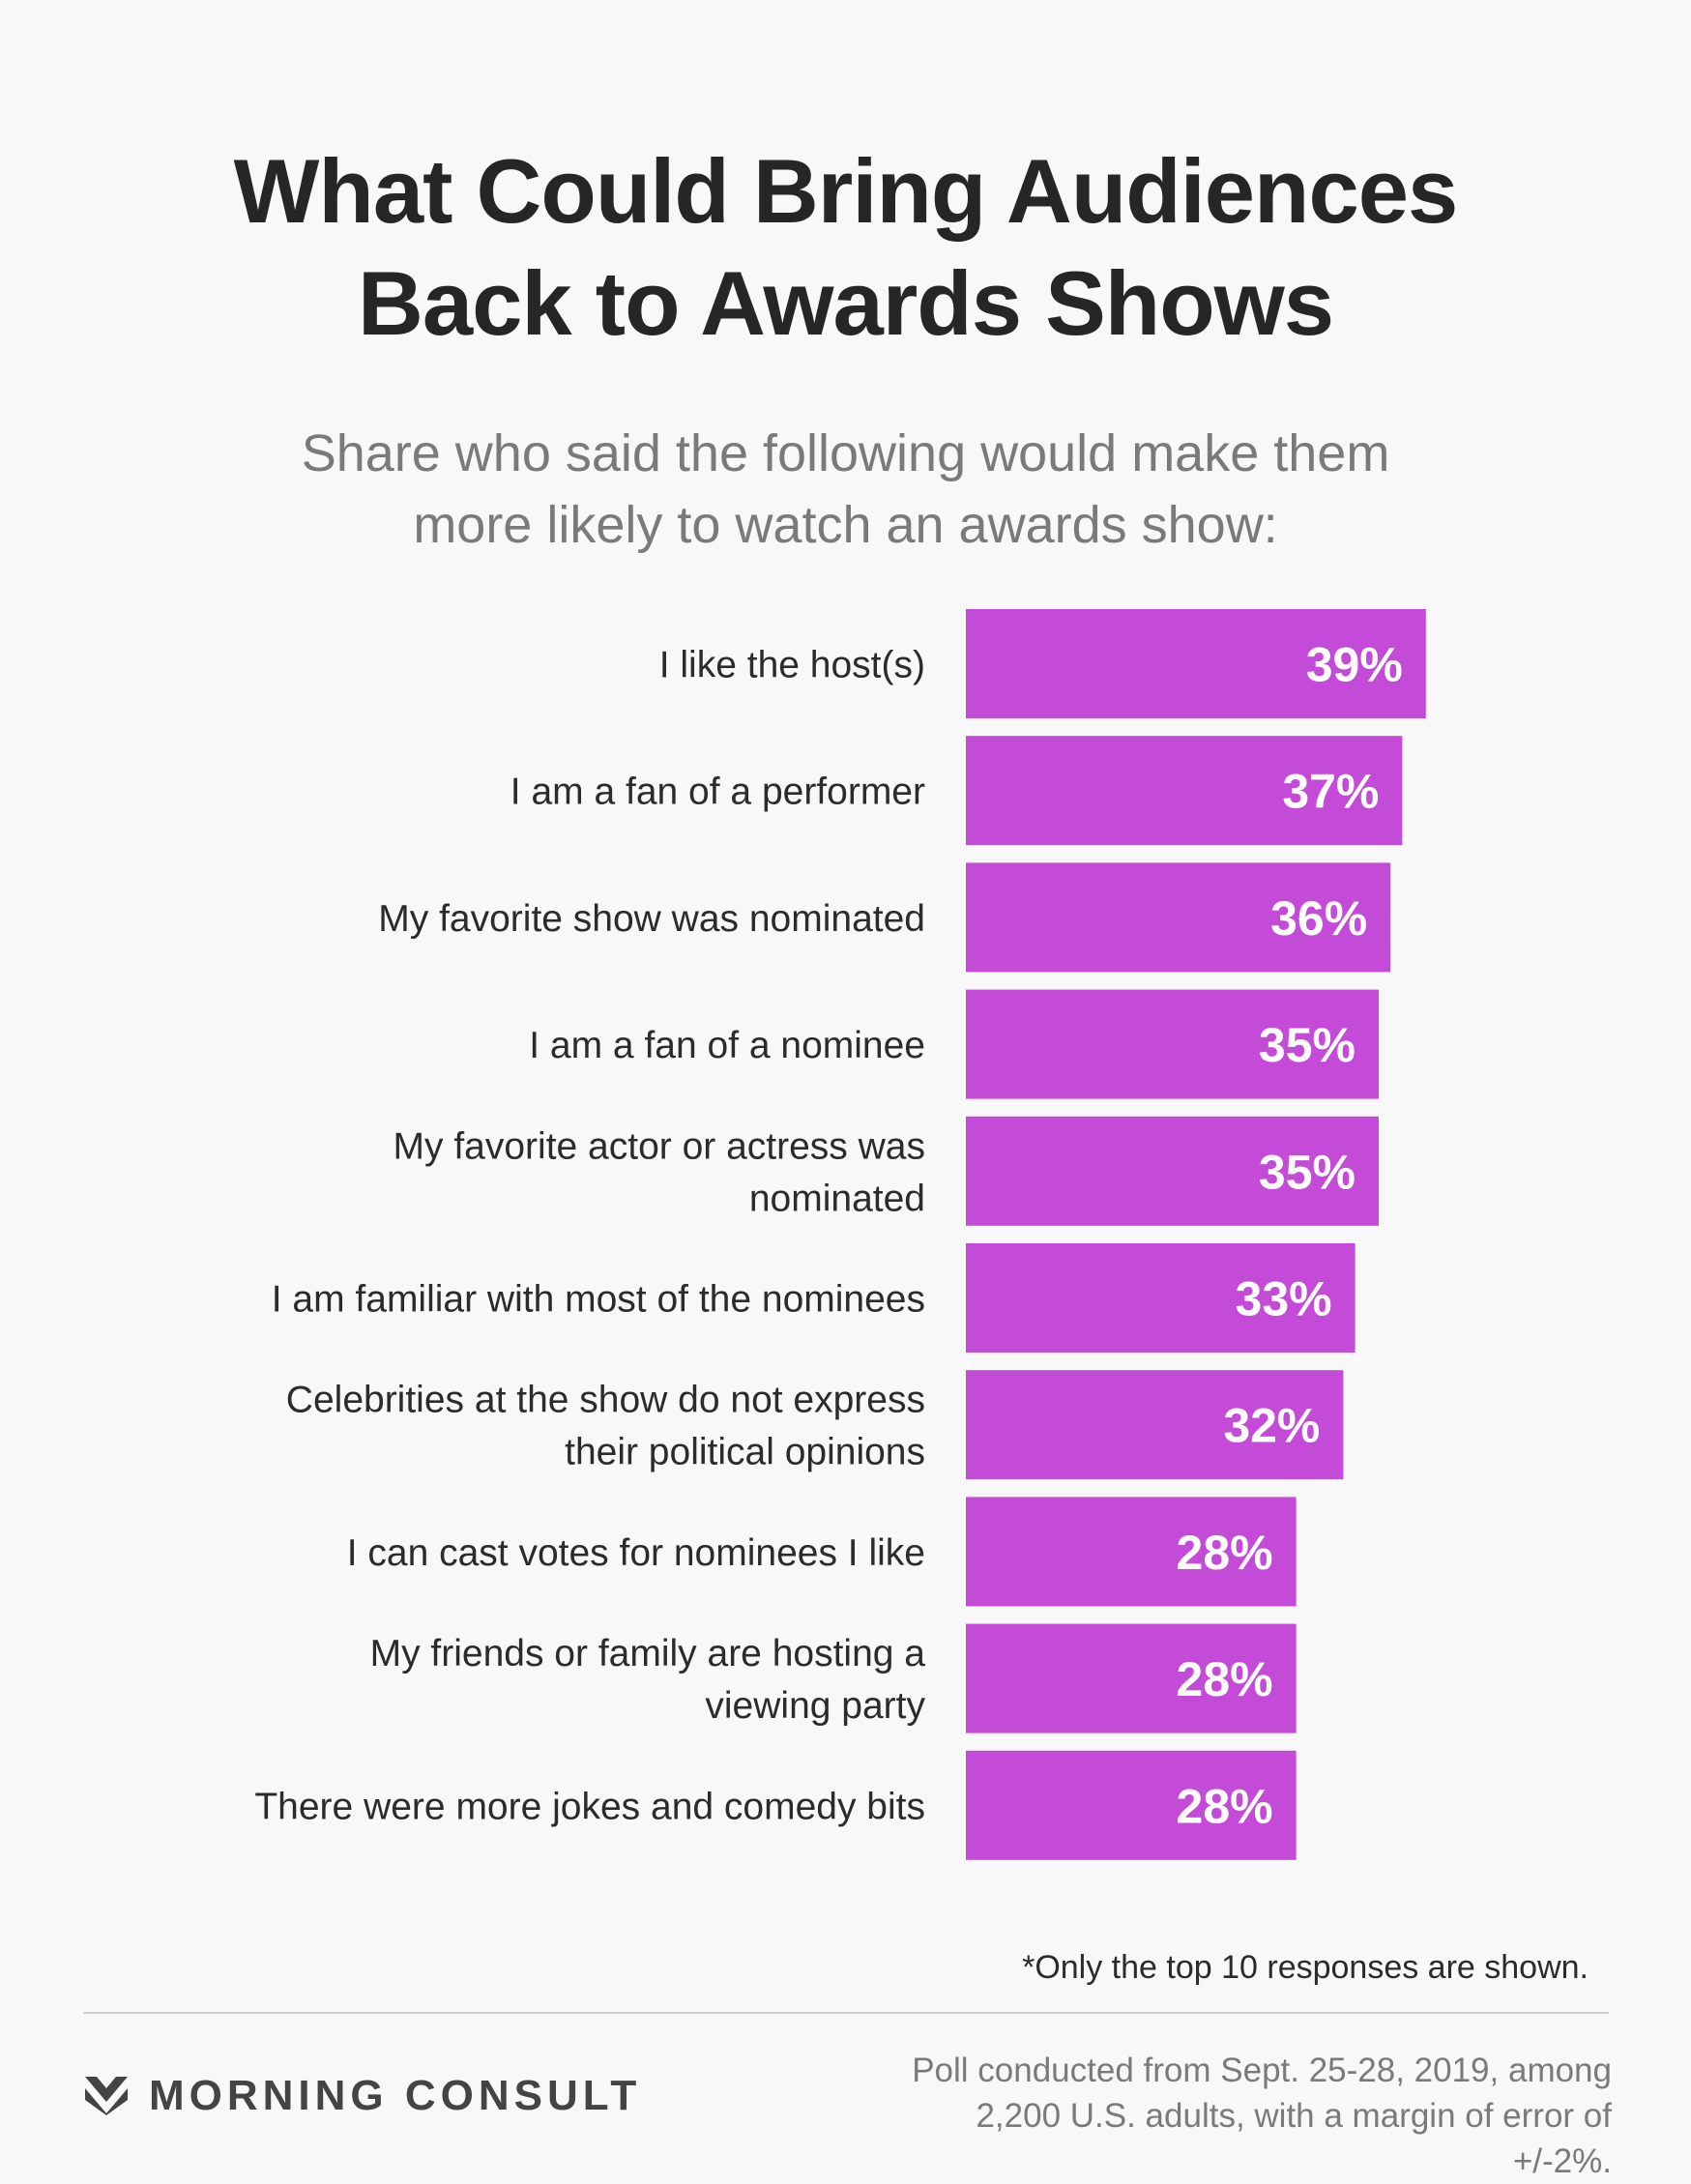  I want to click on category-label-2: I am a fan of a performer, so click(717, 793).